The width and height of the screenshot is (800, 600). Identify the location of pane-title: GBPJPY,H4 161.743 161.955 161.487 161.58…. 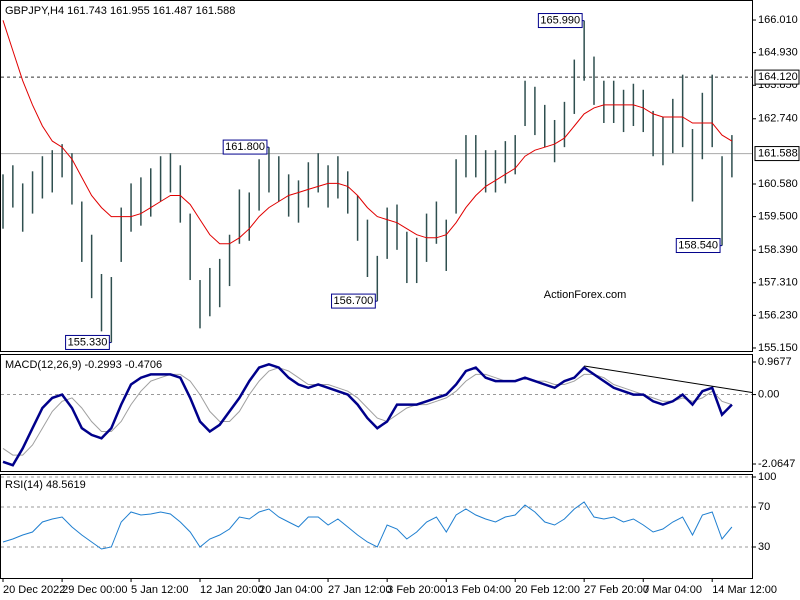
(120, 11).